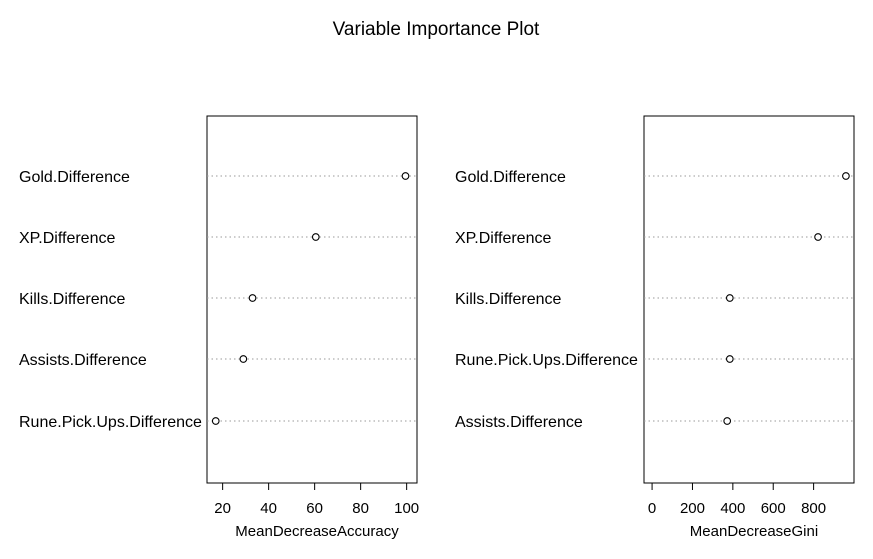 The width and height of the screenshot is (873, 559). I want to click on x-tick-label: 0, so click(652, 508).